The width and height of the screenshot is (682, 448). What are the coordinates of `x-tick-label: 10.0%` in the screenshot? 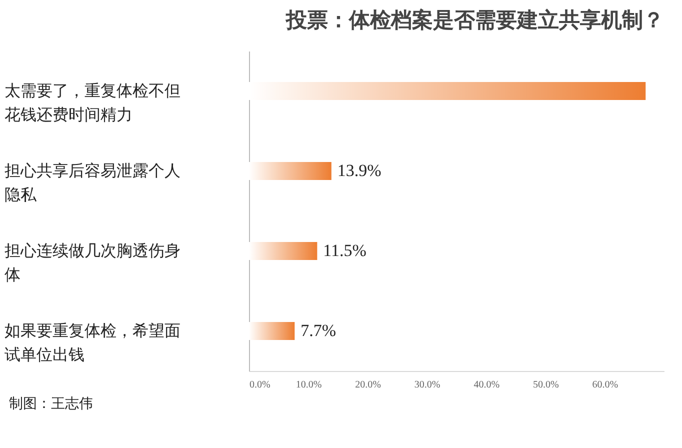 It's located at (309, 385).